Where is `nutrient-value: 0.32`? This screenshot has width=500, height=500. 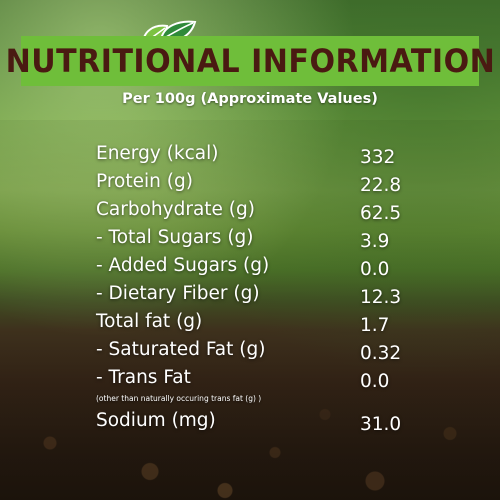
nutrient-value: 0.32 is located at coordinates (381, 353).